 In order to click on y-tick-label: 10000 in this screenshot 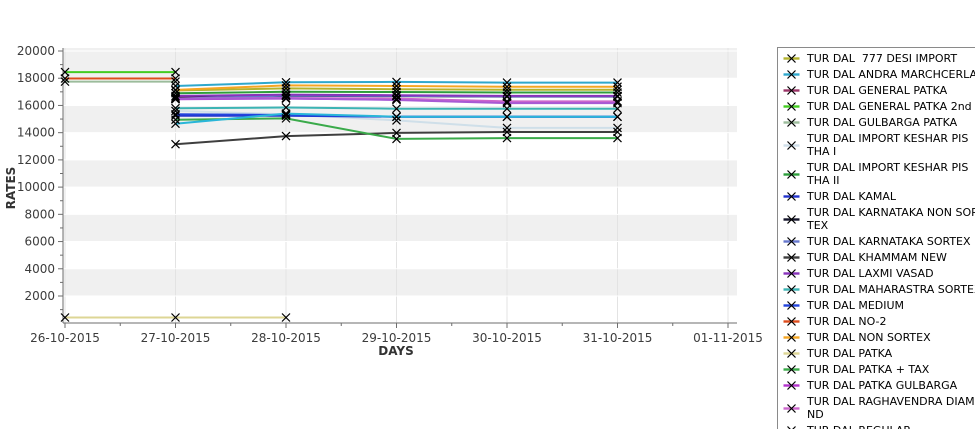, I will do `click(36, 187)`.